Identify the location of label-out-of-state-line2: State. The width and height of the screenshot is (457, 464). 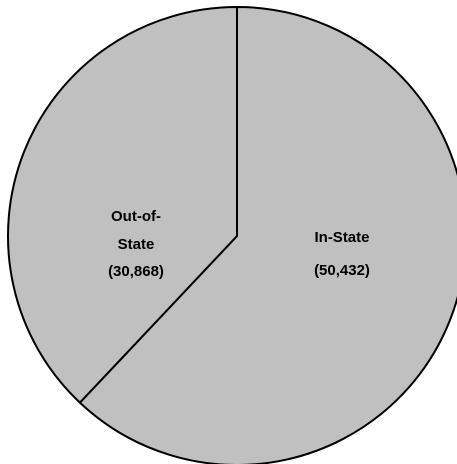
(136, 244).